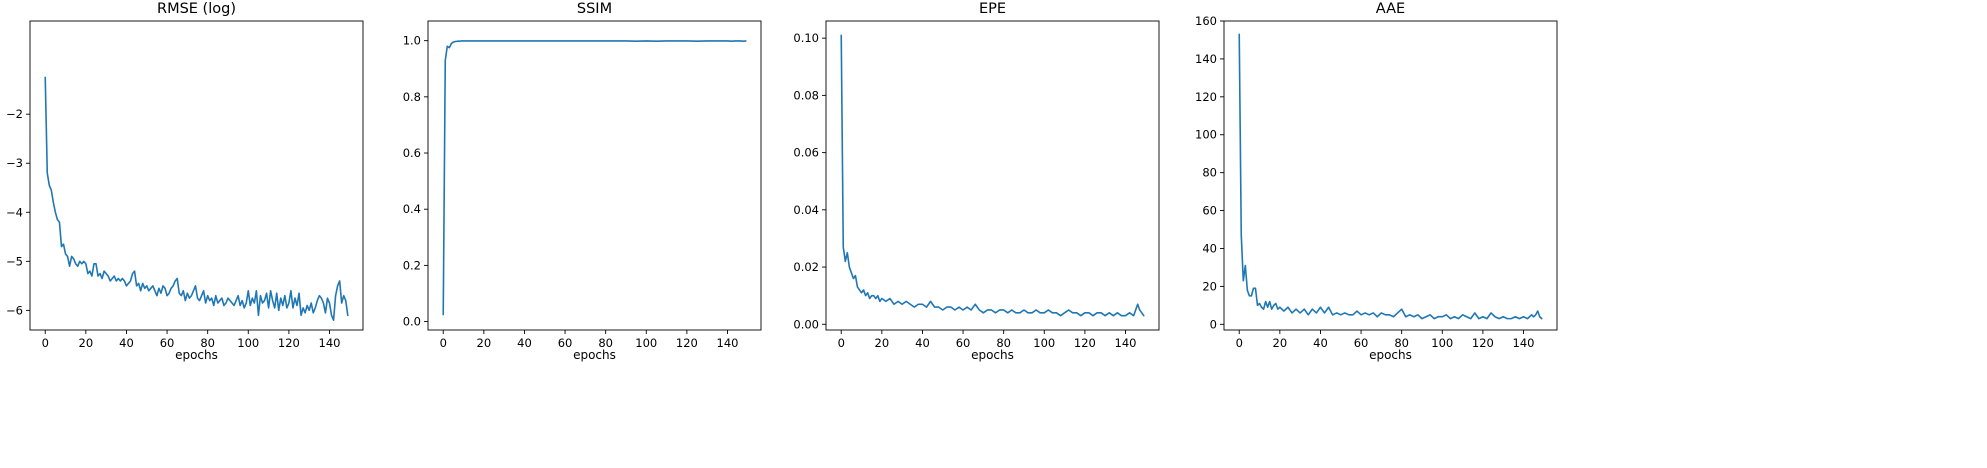 The height and width of the screenshot is (468, 1987). I want to click on y-tick-label: −5, so click(14, 261).